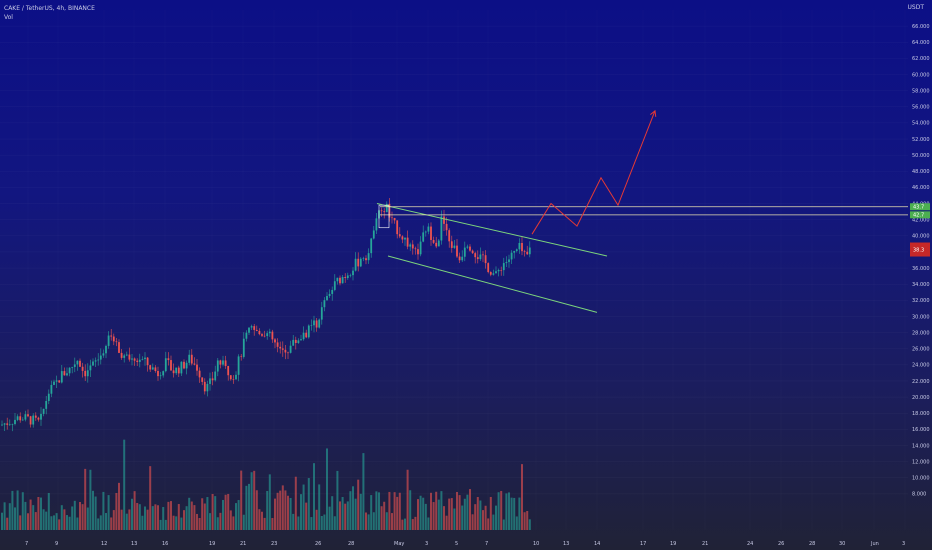 This screenshot has height=550, width=932. I want to click on price-tick-label: 32.000, so click(921, 301).